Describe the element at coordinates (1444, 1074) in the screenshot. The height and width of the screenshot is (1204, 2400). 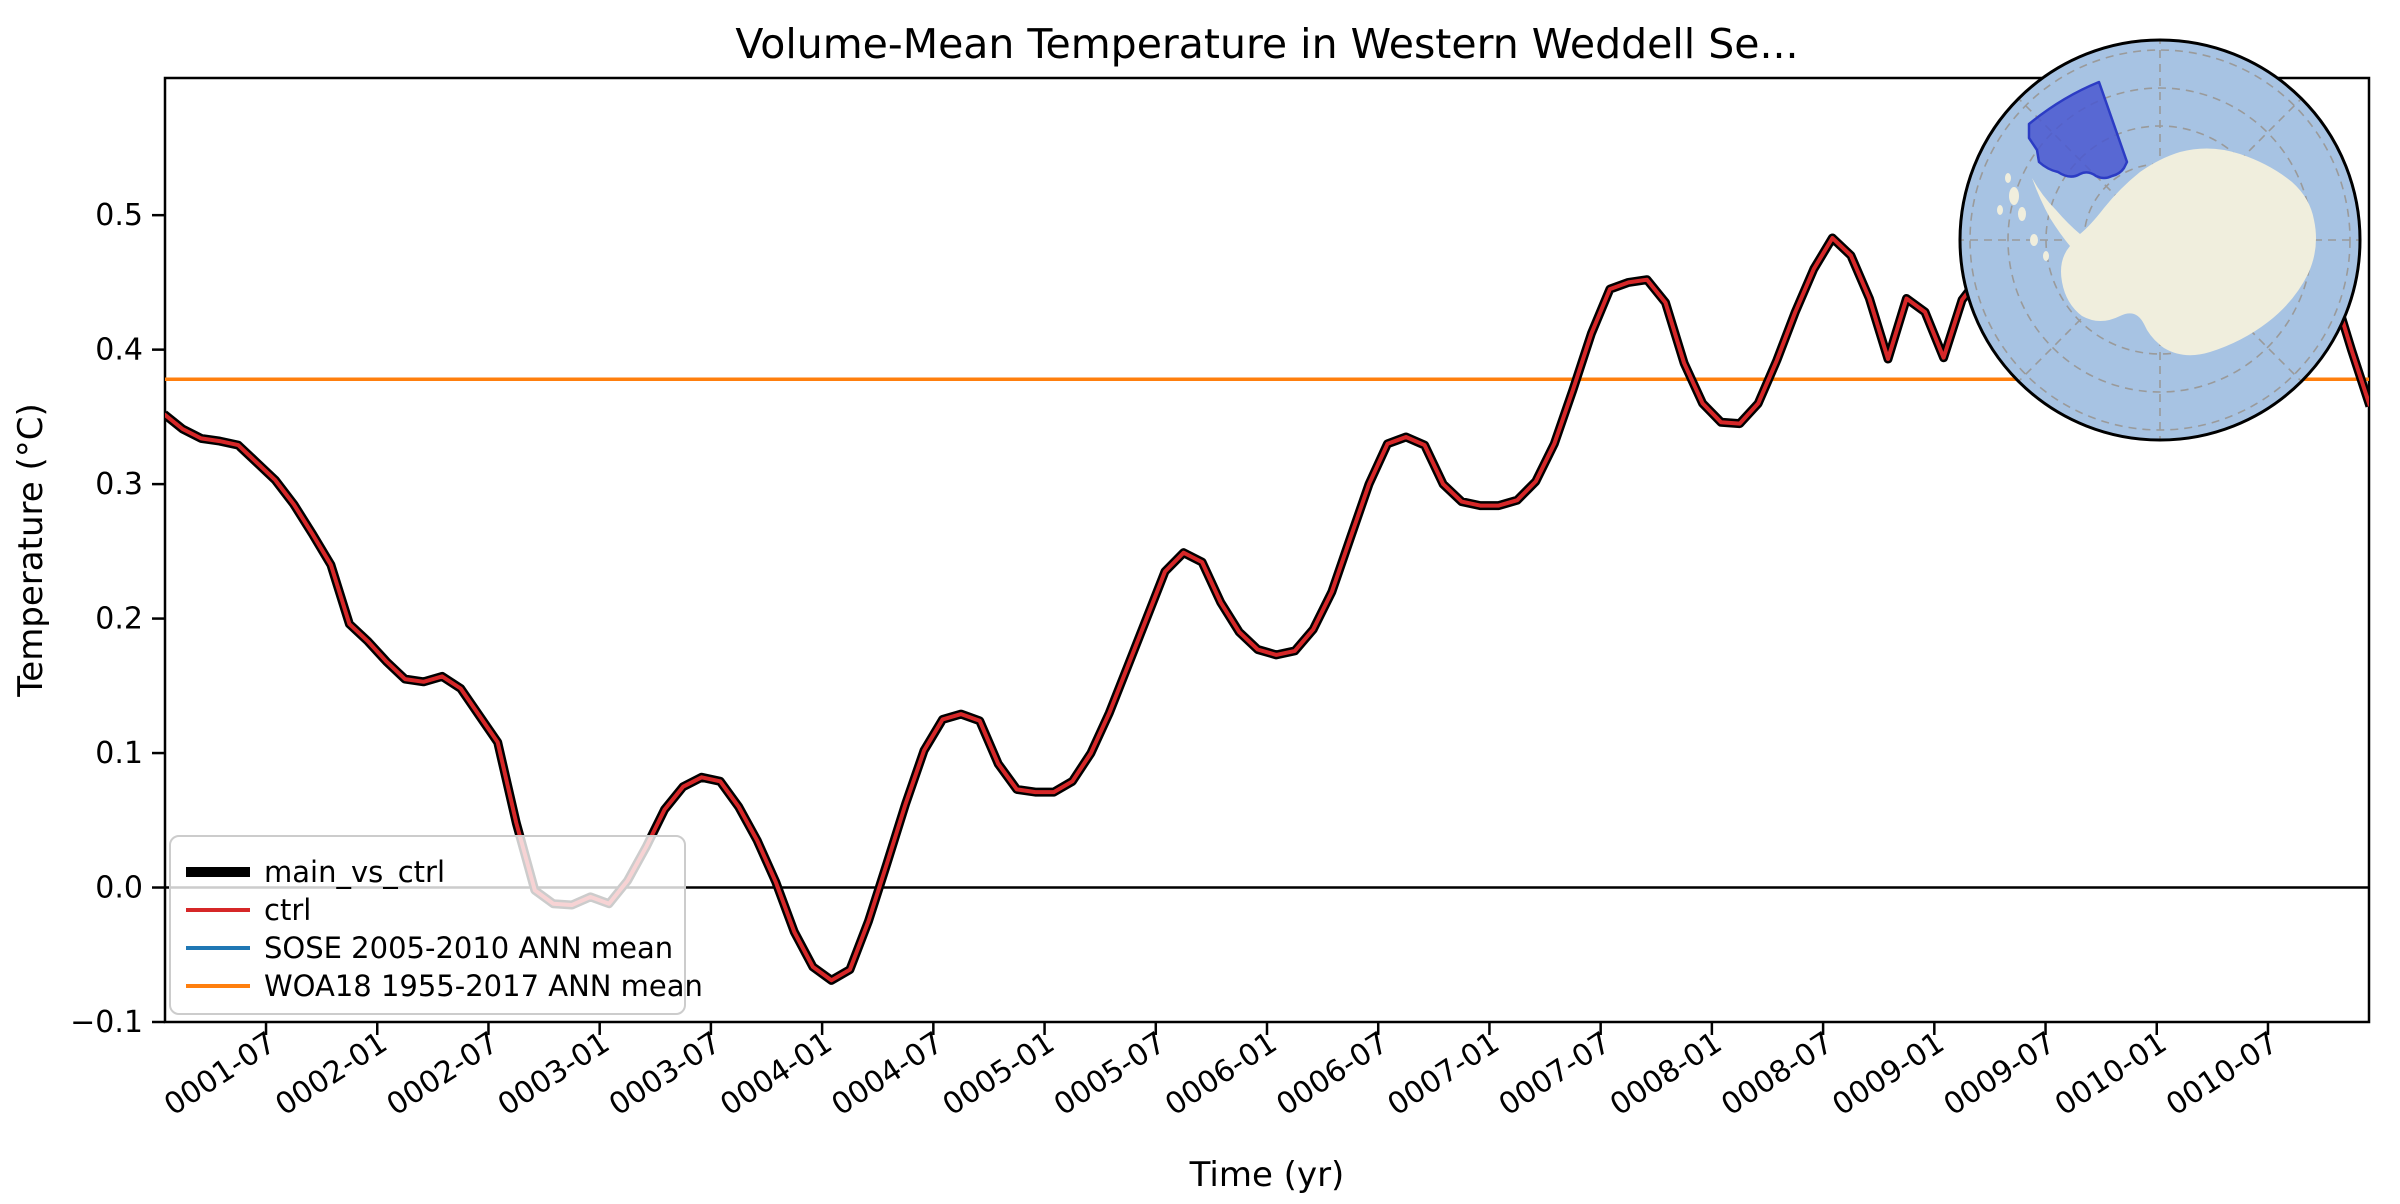
I see `x-tick-label: 0007-01` at that location.